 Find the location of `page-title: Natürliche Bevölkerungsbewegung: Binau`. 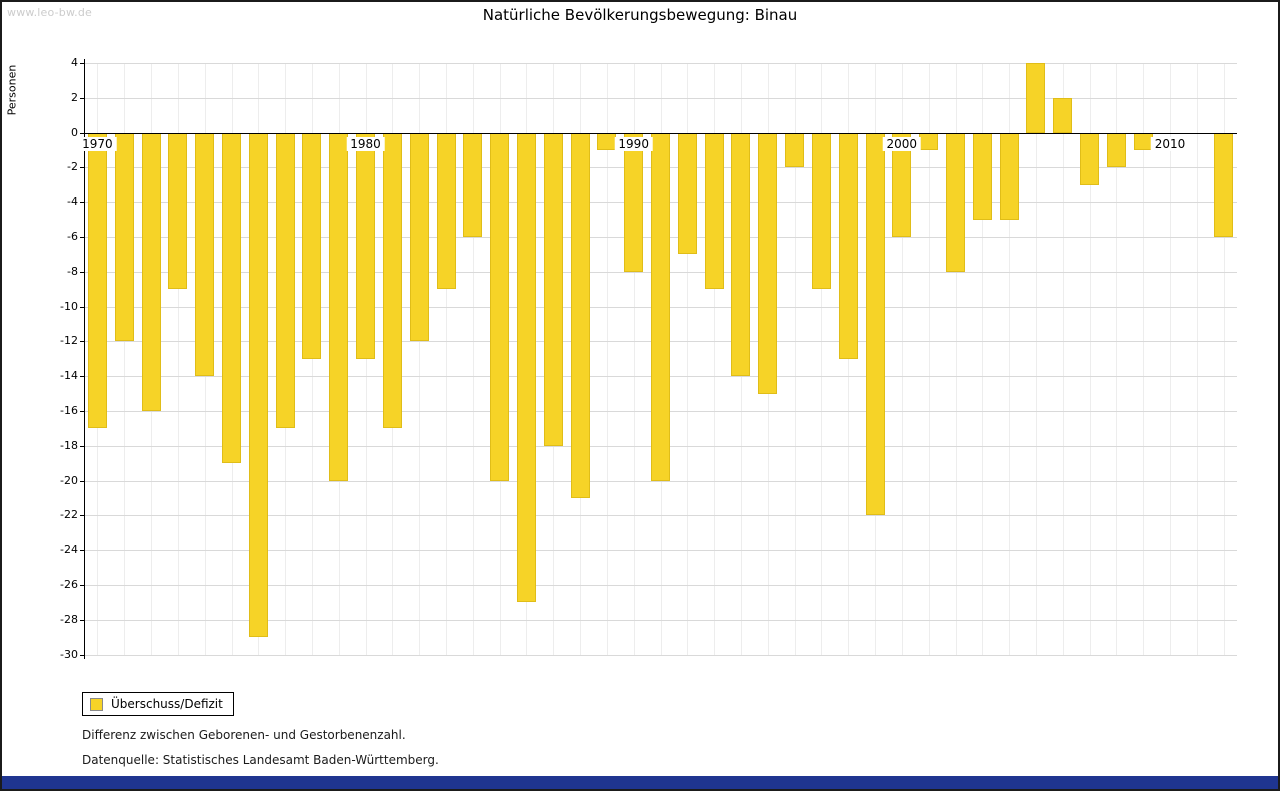

page-title: Natürliche Bevölkerungsbewegung: Binau is located at coordinates (640, 15).